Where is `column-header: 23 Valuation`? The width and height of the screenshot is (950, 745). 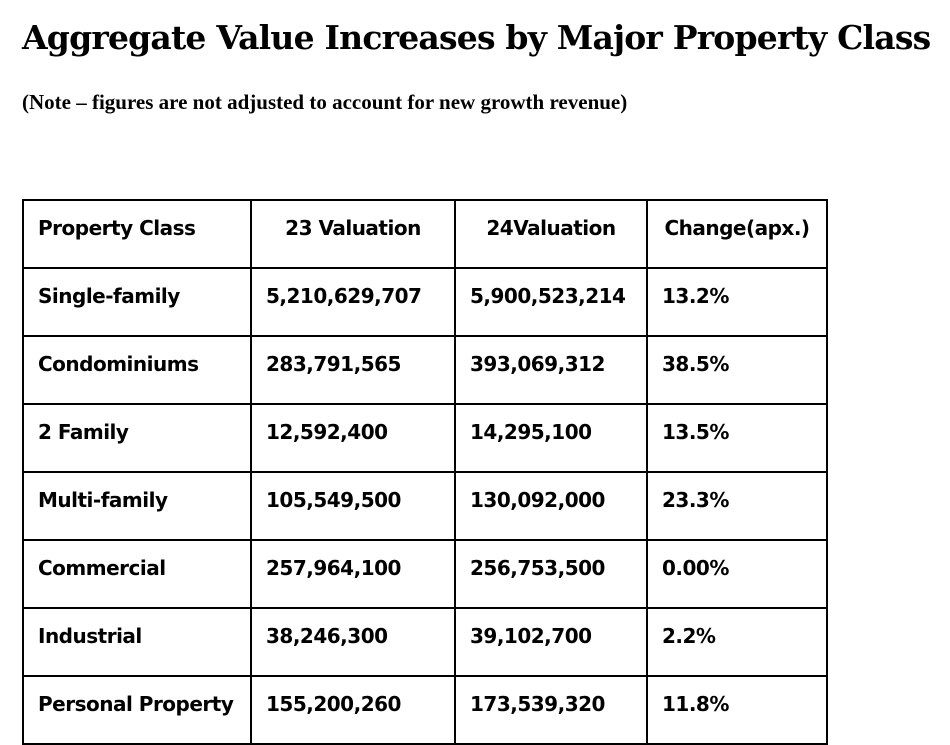
column-header: 23 Valuation is located at coordinates (353, 234).